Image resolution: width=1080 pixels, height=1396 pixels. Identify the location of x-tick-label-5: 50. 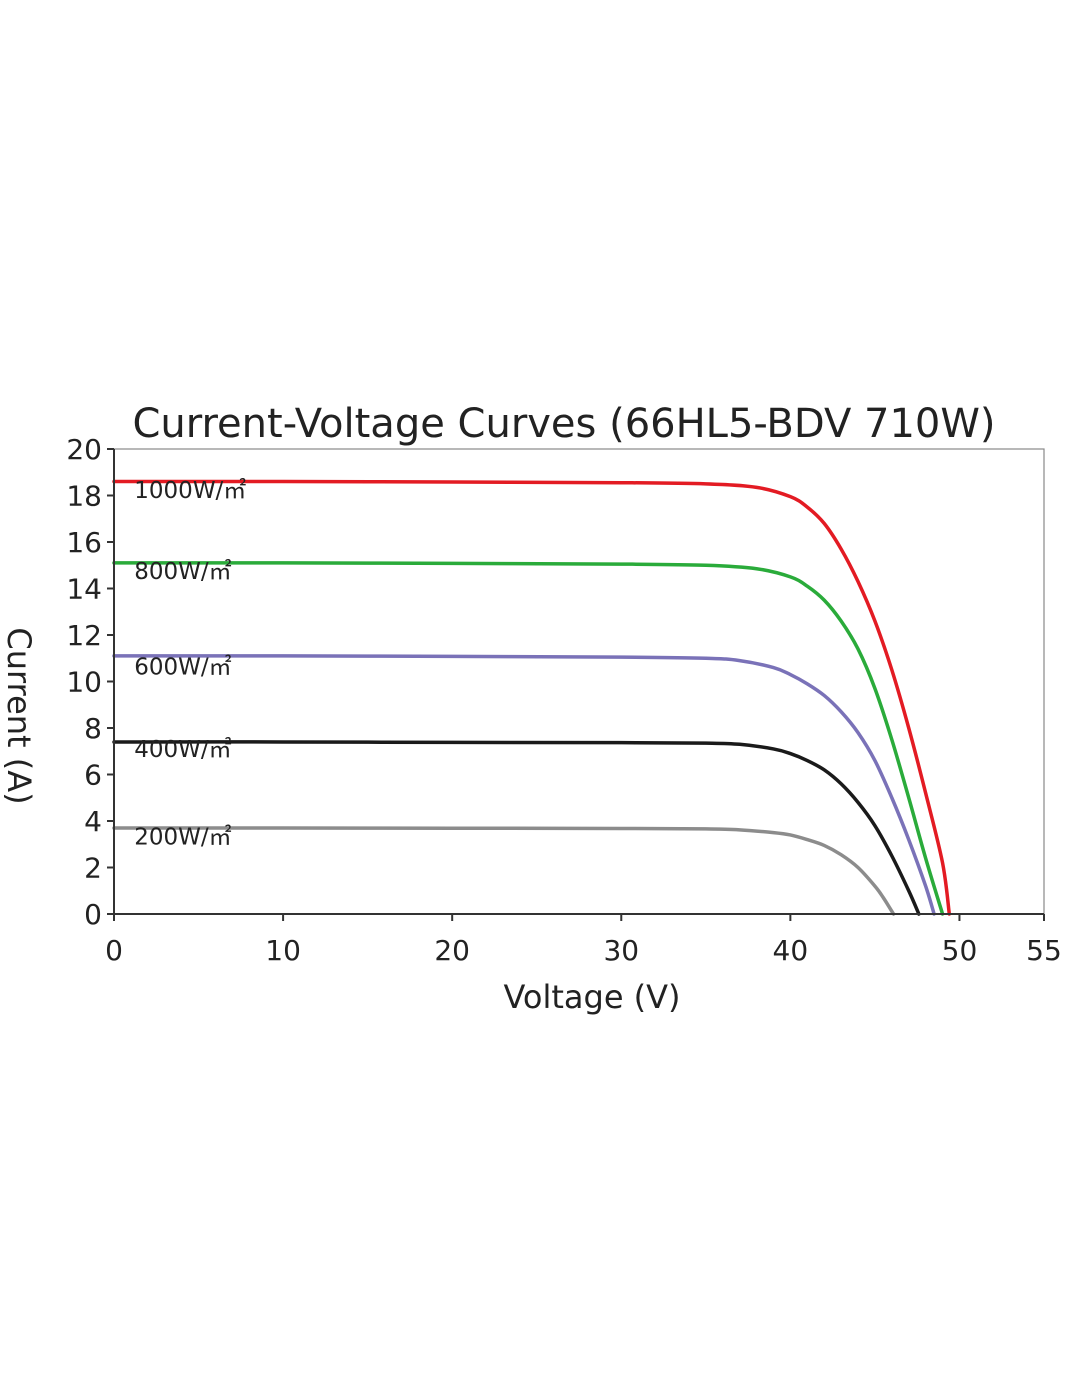
(960, 950).